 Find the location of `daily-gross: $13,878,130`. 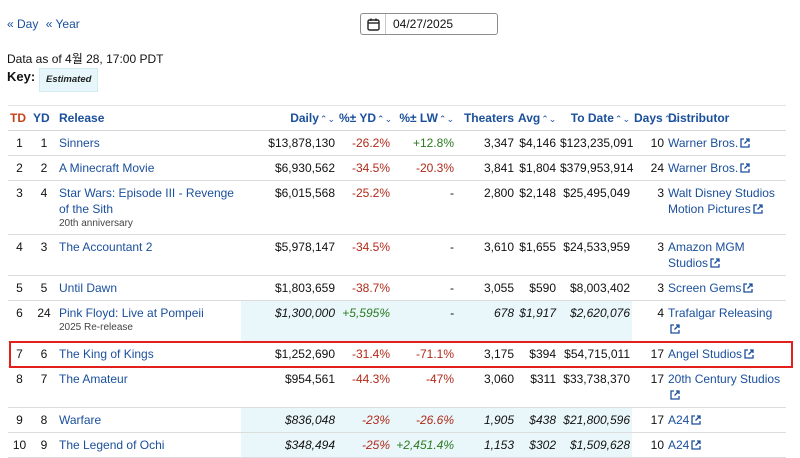

daily-gross: $13,878,130 is located at coordinates (289, 143).